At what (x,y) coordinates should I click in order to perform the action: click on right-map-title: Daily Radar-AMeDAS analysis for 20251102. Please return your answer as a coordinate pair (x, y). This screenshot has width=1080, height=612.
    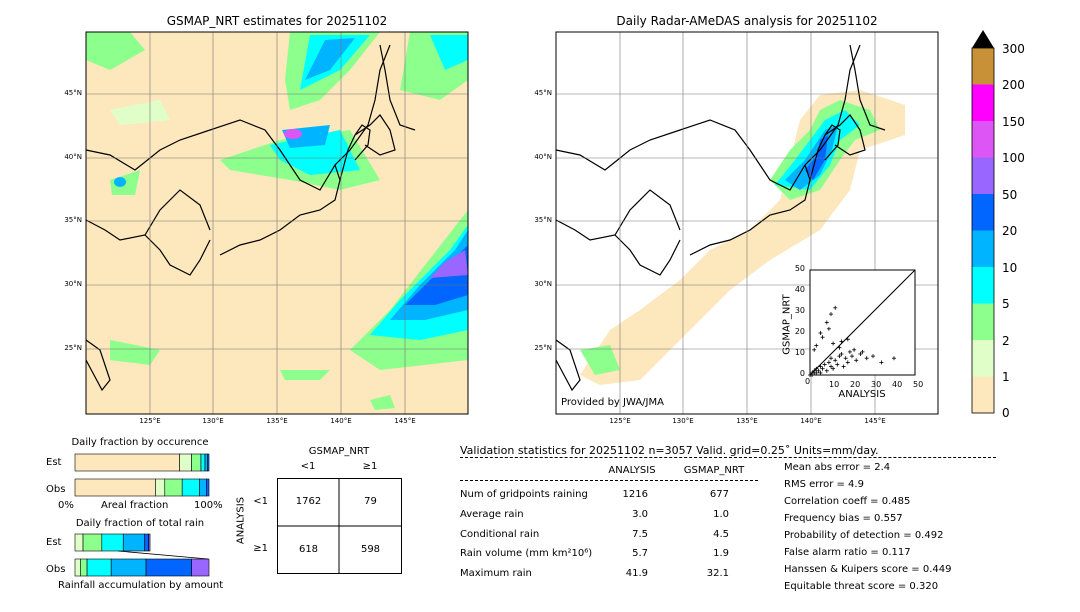
    Looking at the image, I should click on (747, 21).